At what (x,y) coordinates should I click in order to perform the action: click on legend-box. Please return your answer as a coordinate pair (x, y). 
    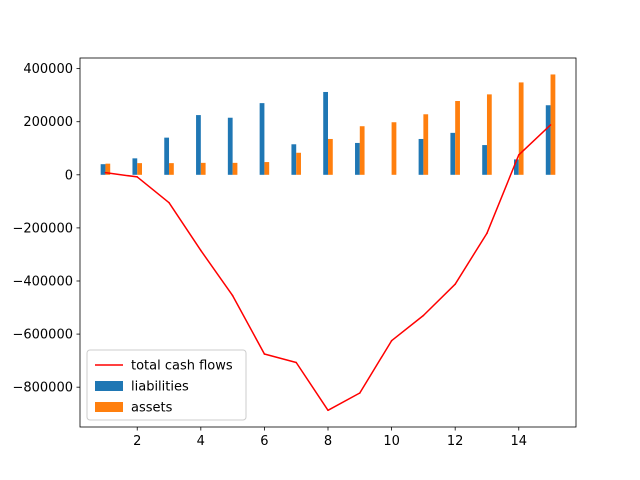
    Looking at the image, I should click on (166, 385).